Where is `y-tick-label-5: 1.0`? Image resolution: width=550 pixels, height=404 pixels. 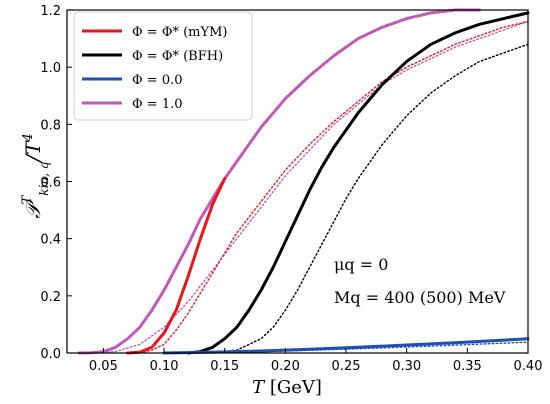 y-tick-label-5: 1.0 is located at coordinates (50, 68).